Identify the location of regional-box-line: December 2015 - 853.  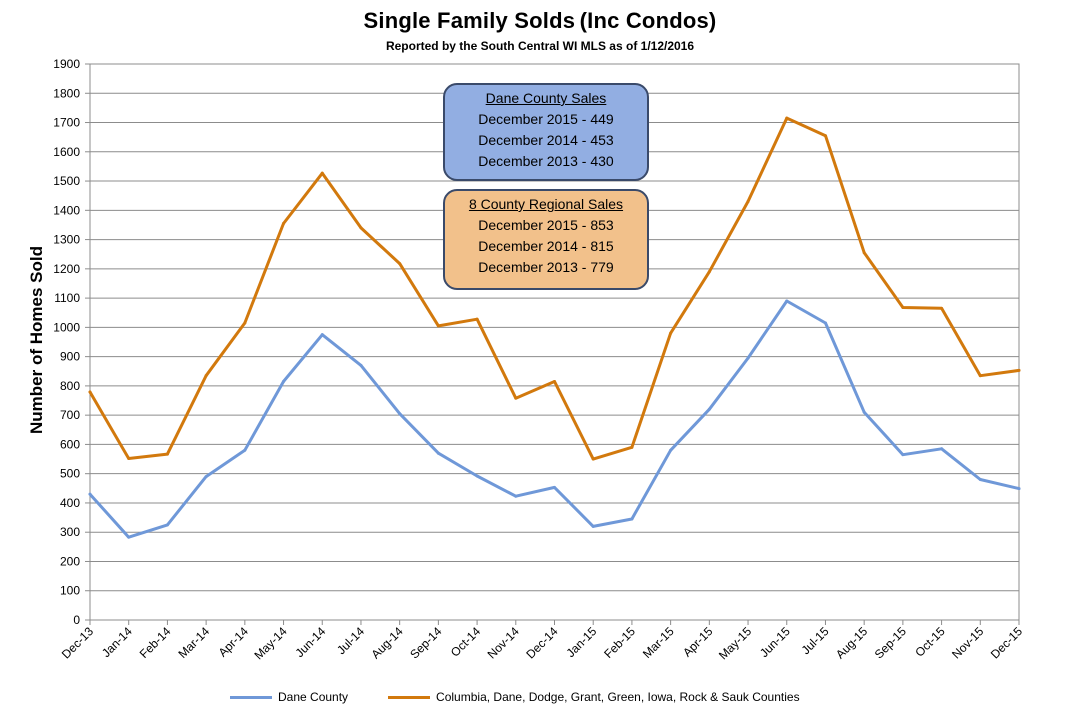
(546, 225).